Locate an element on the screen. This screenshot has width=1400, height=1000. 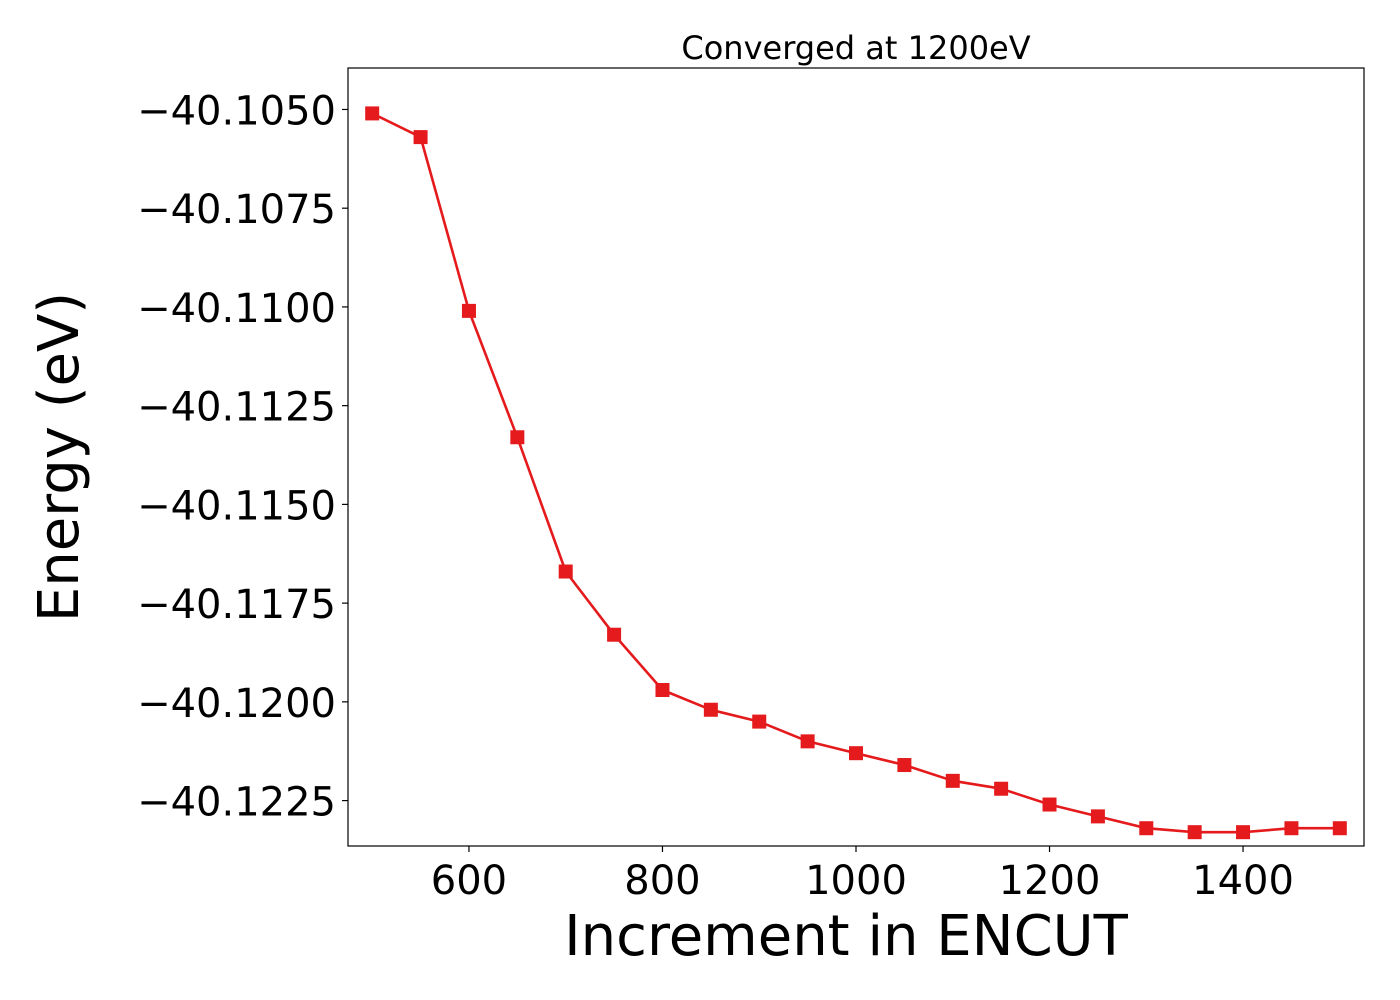
x-axis: 600 800 1000 1200 1400 is located at coordinates (862, 875).